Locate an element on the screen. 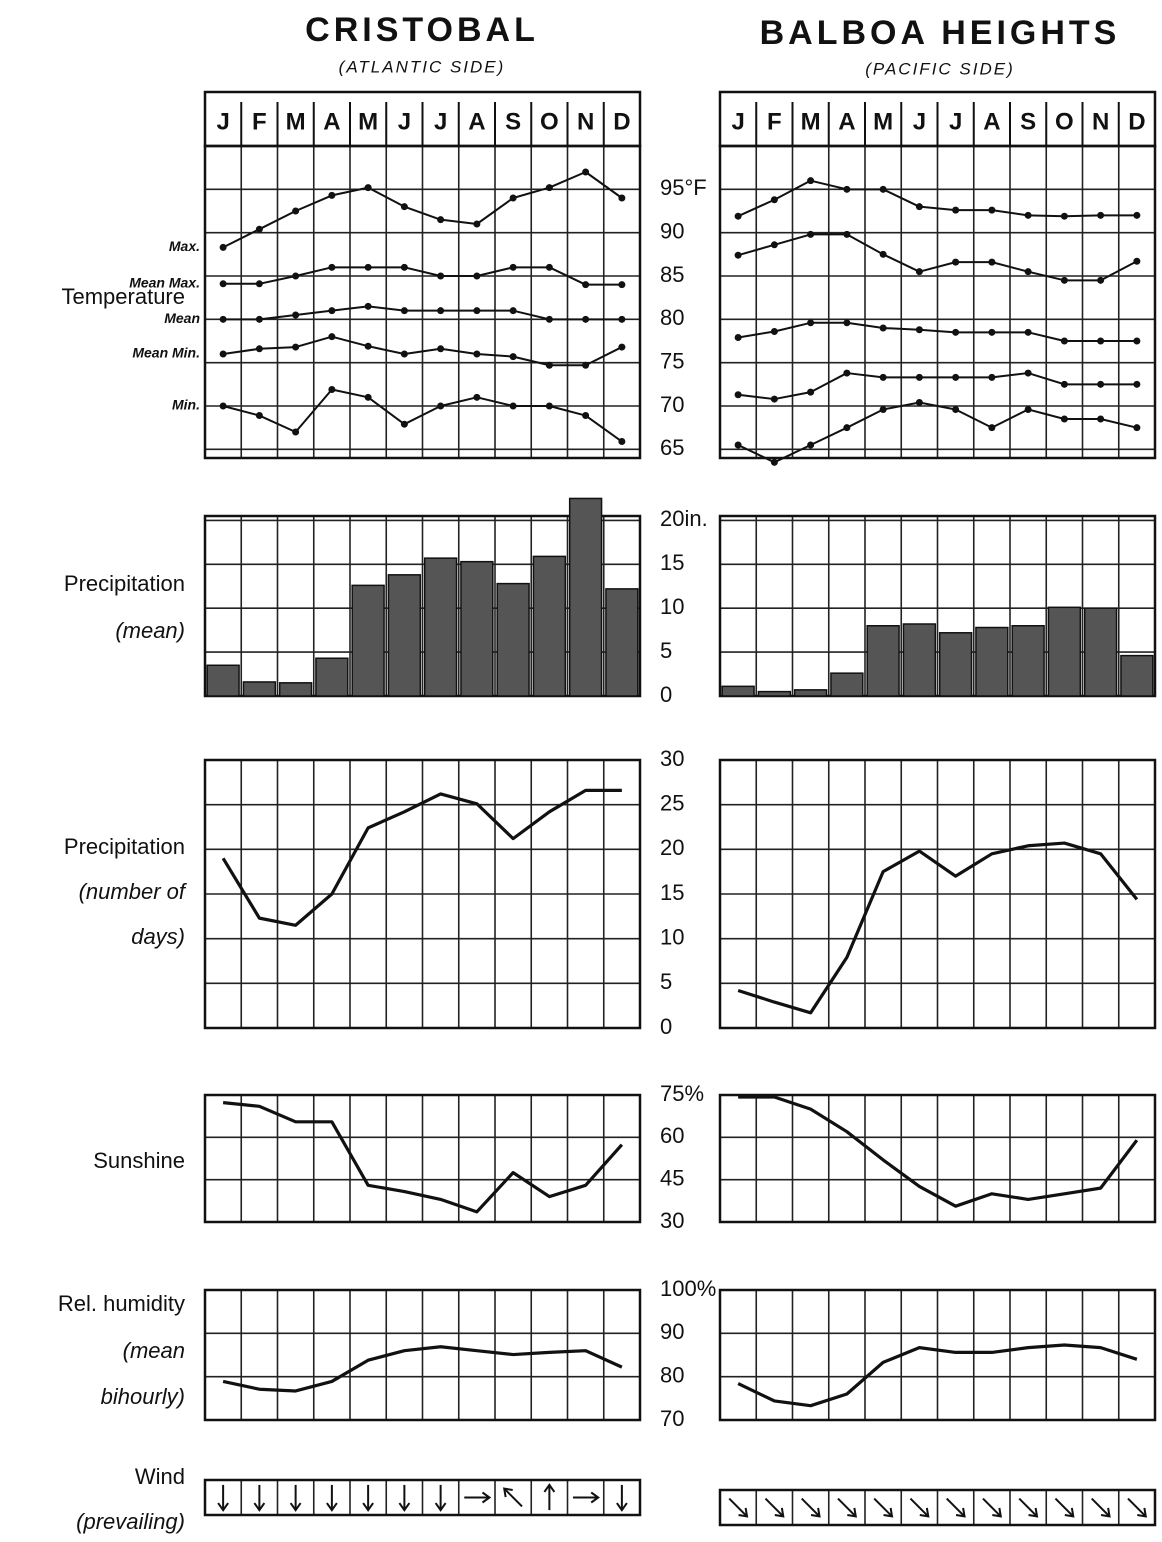 The image size is (1162, 1542). y-tick-label: 10 is located at coordinates (672, 936).